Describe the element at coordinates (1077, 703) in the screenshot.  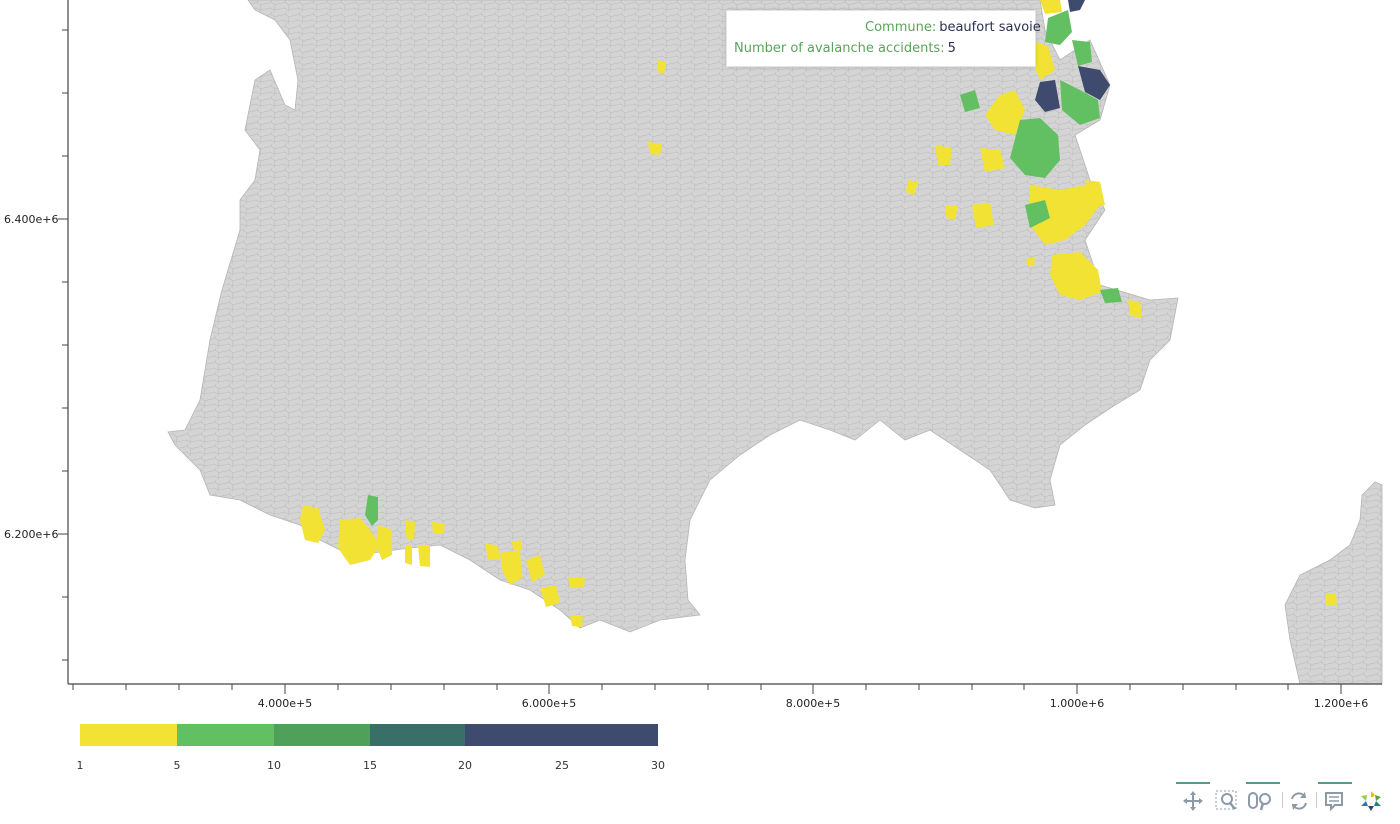
I see `x-tick-label: 1.000e+6` at that location.